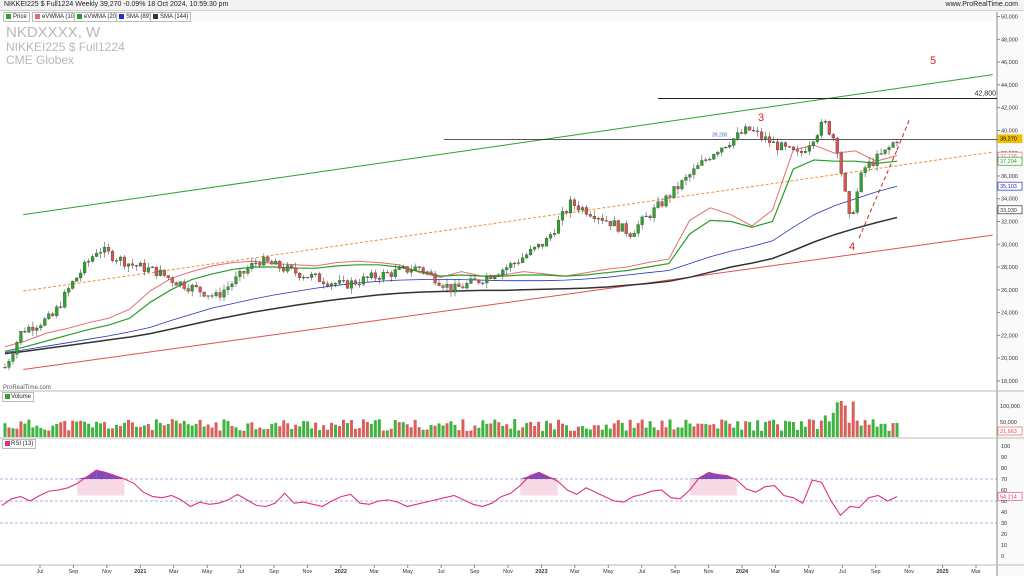  Describe the element at coordinates (981, 4) in the screenshot. I see `site-link: www.ProRealTime.com` at that location.